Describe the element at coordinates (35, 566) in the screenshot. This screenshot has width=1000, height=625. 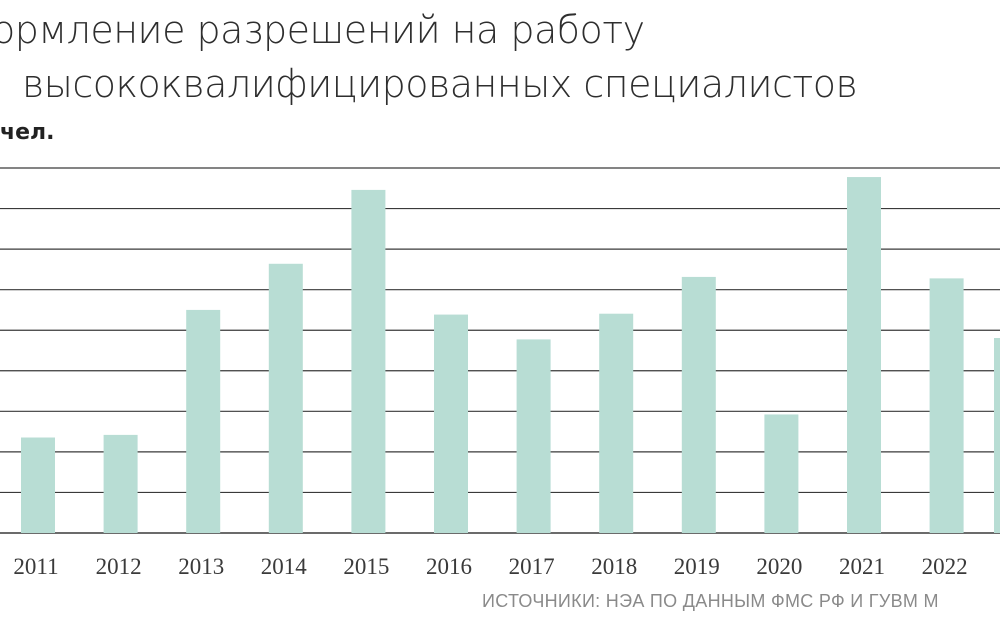
I see `x-tick-label-2011: 2011` at that location.